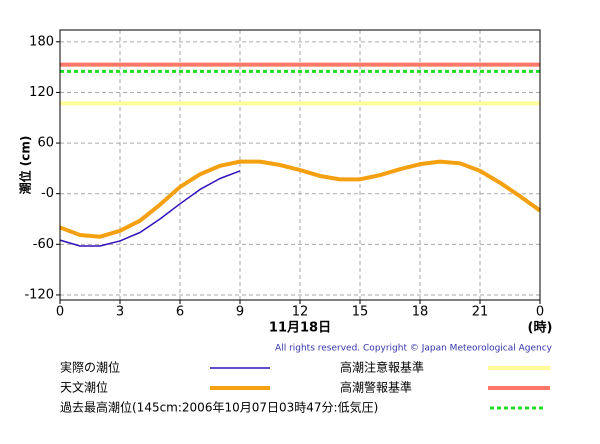  Describe the element at coordinates (300, 328) in the screenshot. I see `x-axis-label: 11月18日` at that location.